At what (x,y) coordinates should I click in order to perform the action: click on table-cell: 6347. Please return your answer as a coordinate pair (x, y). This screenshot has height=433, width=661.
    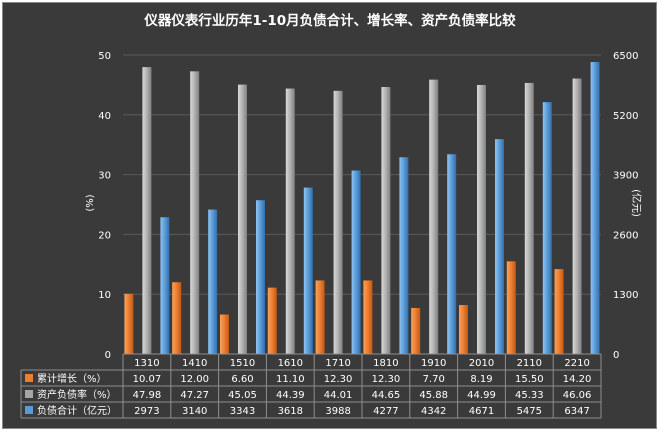
    Looking at the image, I should click on (576, 411).